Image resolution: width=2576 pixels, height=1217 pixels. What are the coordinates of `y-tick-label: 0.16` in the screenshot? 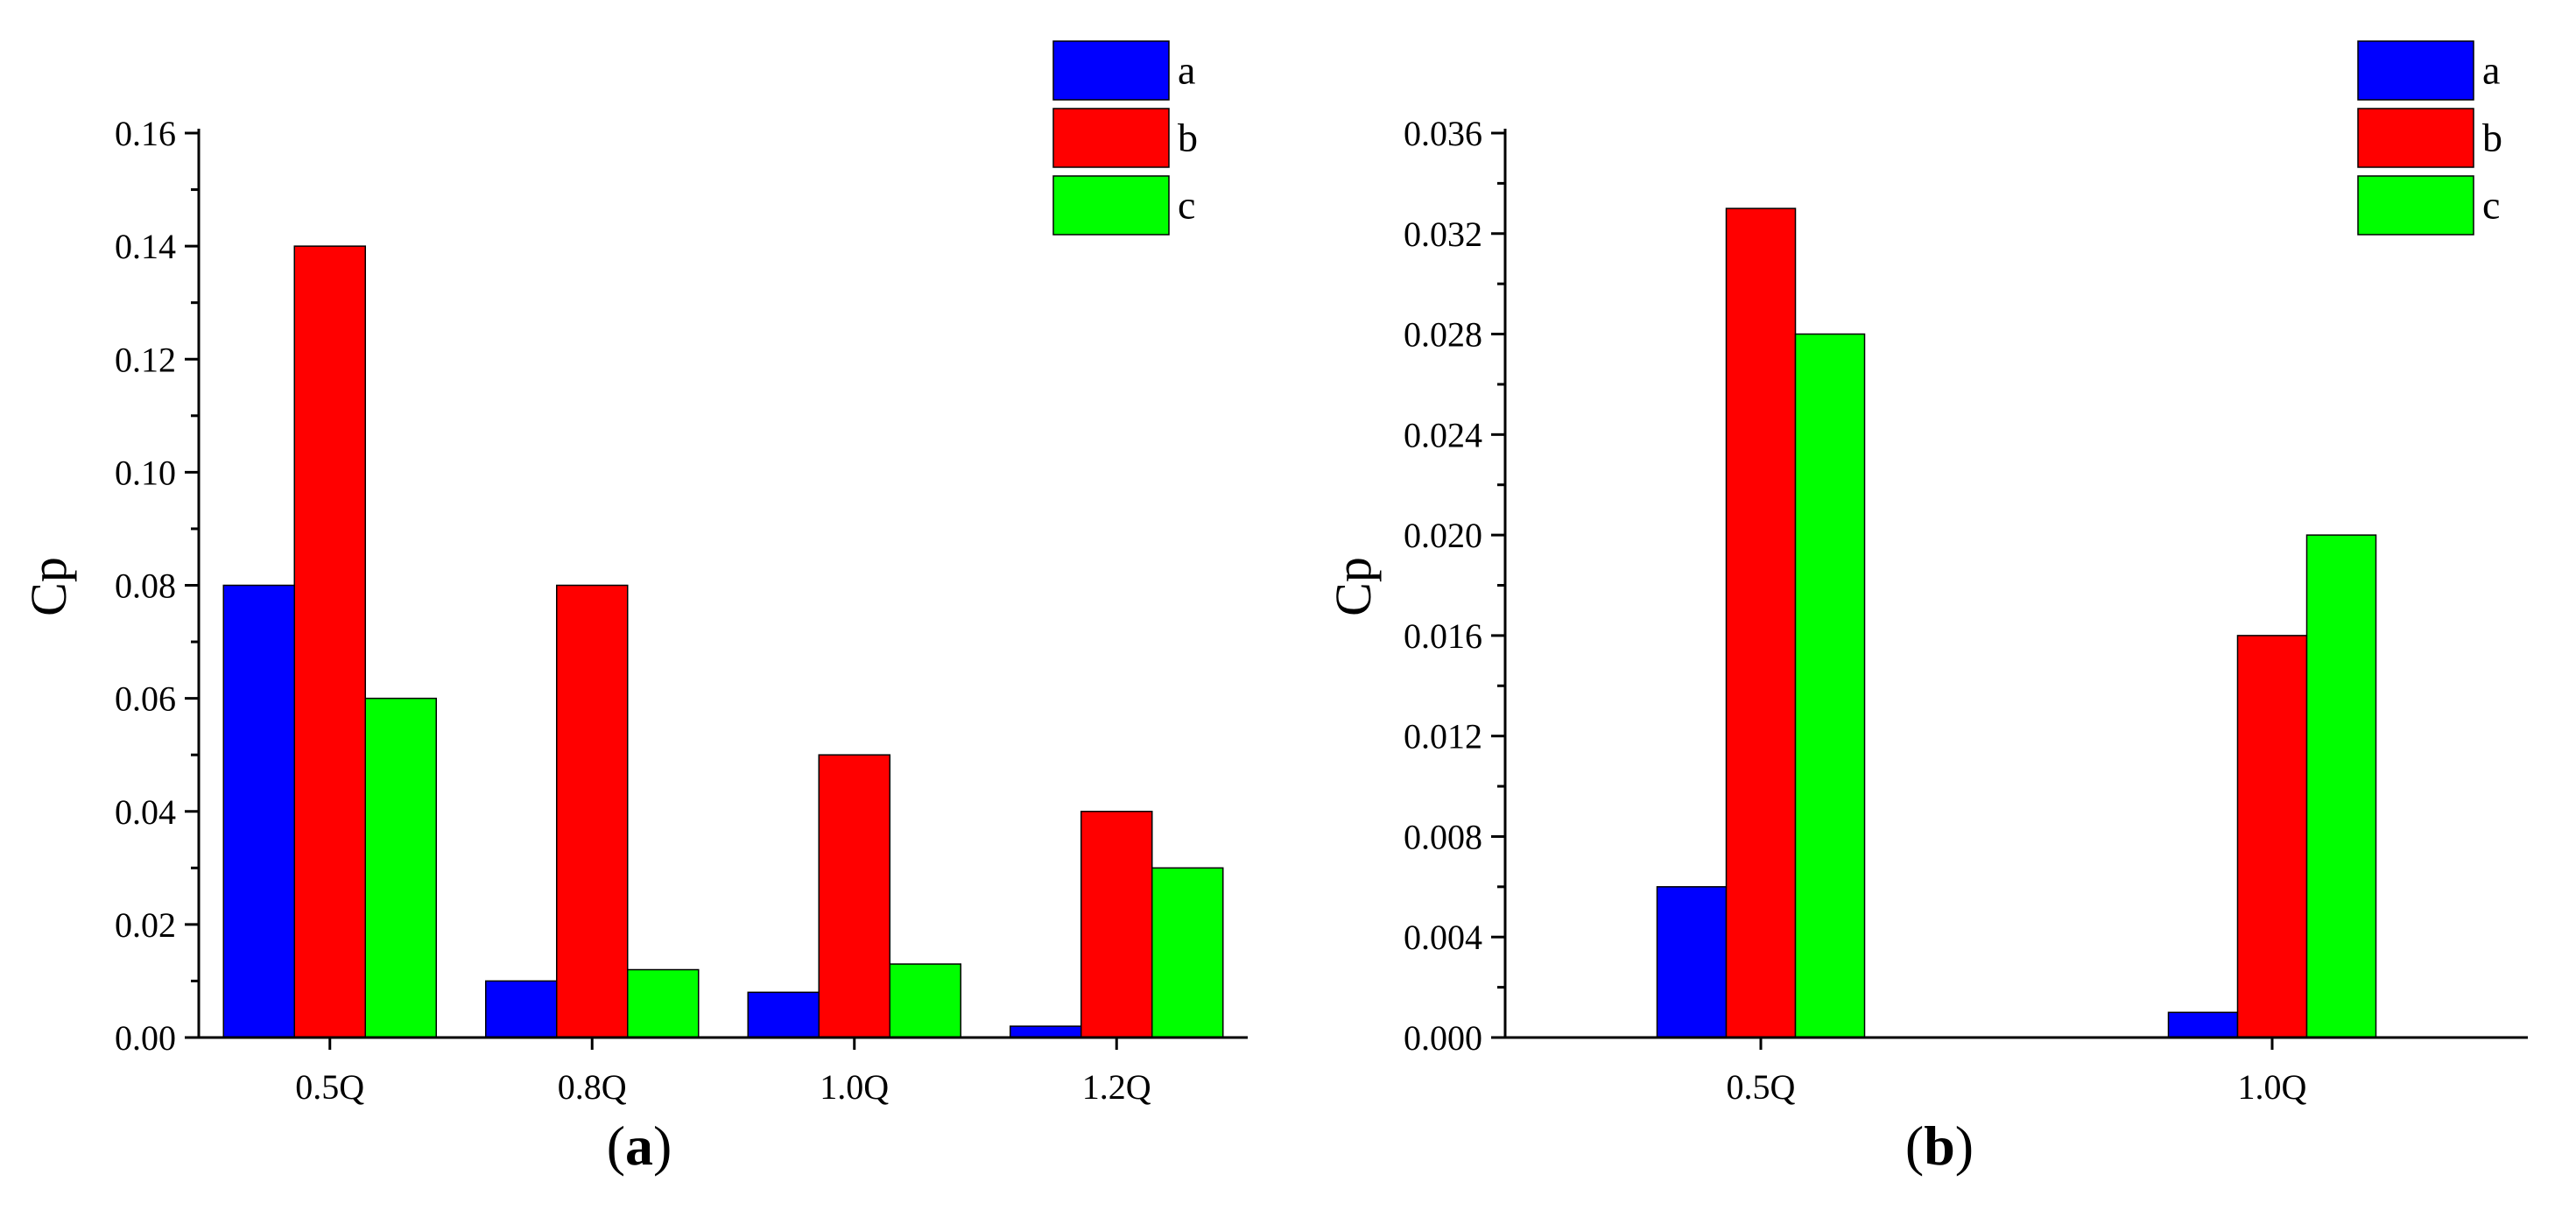 It's located at (145, 133).